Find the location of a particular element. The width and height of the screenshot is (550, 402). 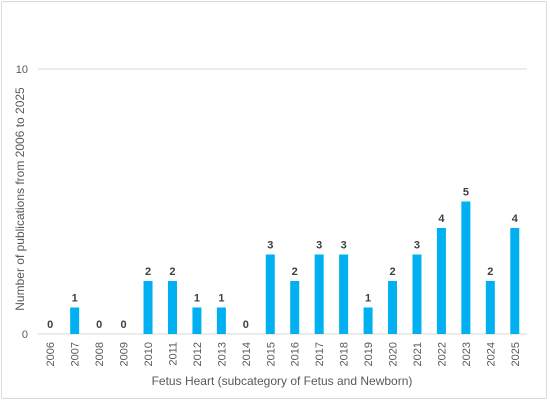

data-label: 5 is located at coordinates (466, 193).